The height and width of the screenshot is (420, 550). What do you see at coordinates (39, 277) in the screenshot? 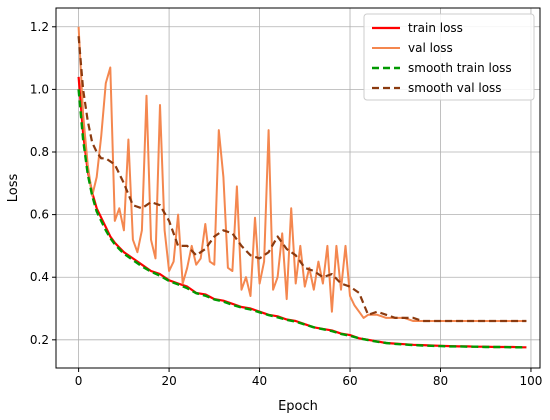
I see `y-tick-label: 0.4` at bounding box center [39, 277].